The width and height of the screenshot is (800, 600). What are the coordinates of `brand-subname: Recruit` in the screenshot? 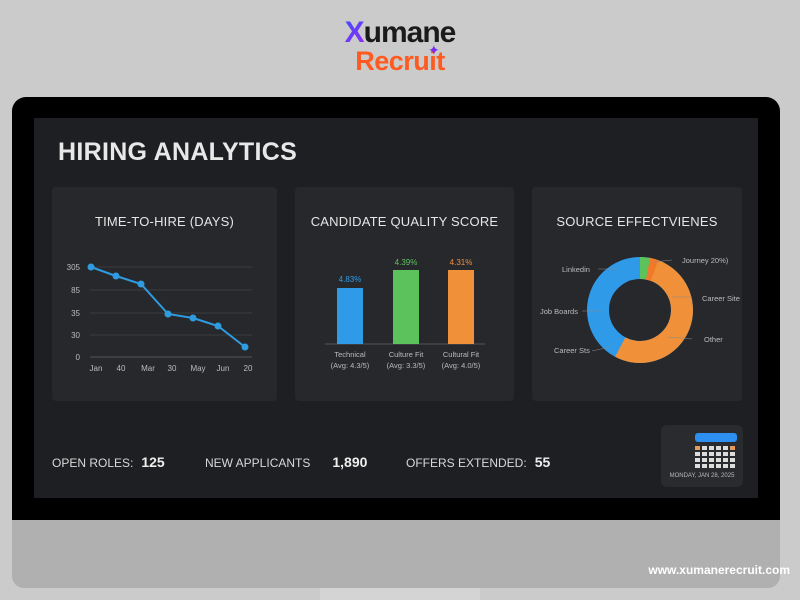 It's located at (400, 61).